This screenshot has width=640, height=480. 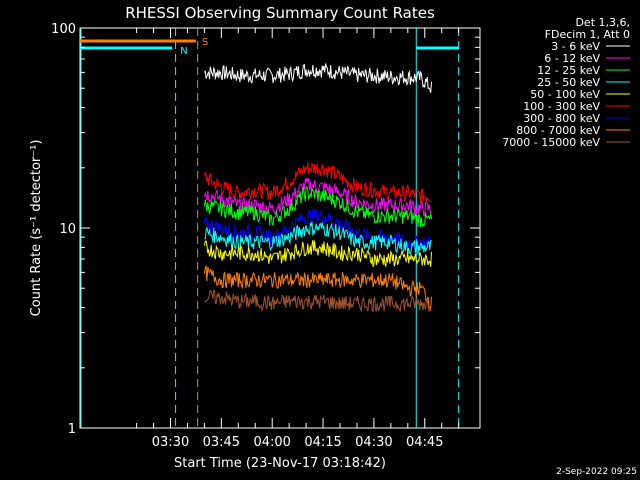 I want to click on y-axis-label: Count Rate (s⁻¹ detector⁻¹), so click(x=36, y=228).